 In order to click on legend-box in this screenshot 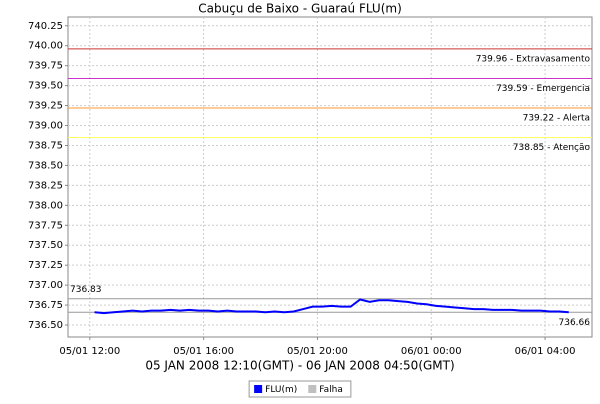, I will do `click(300, 389)`.